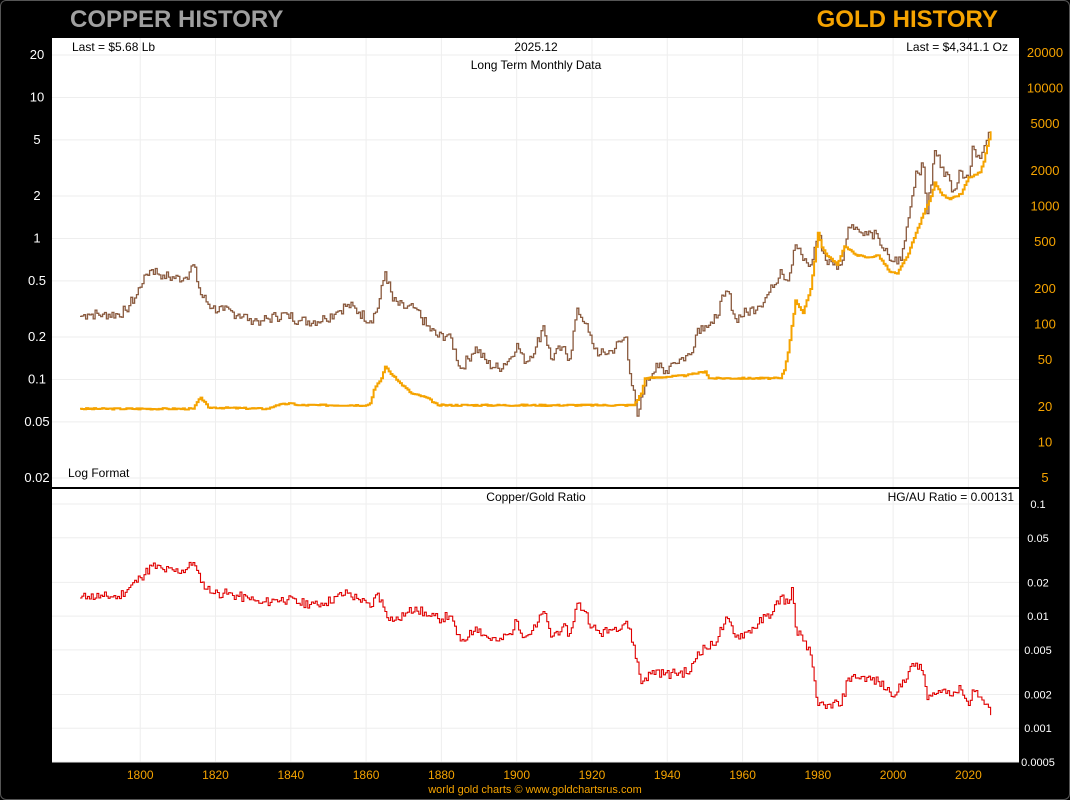 This screenshot has height=800, width=1070. I want to click on right-tick-label: 2000, so click(1045, 170).